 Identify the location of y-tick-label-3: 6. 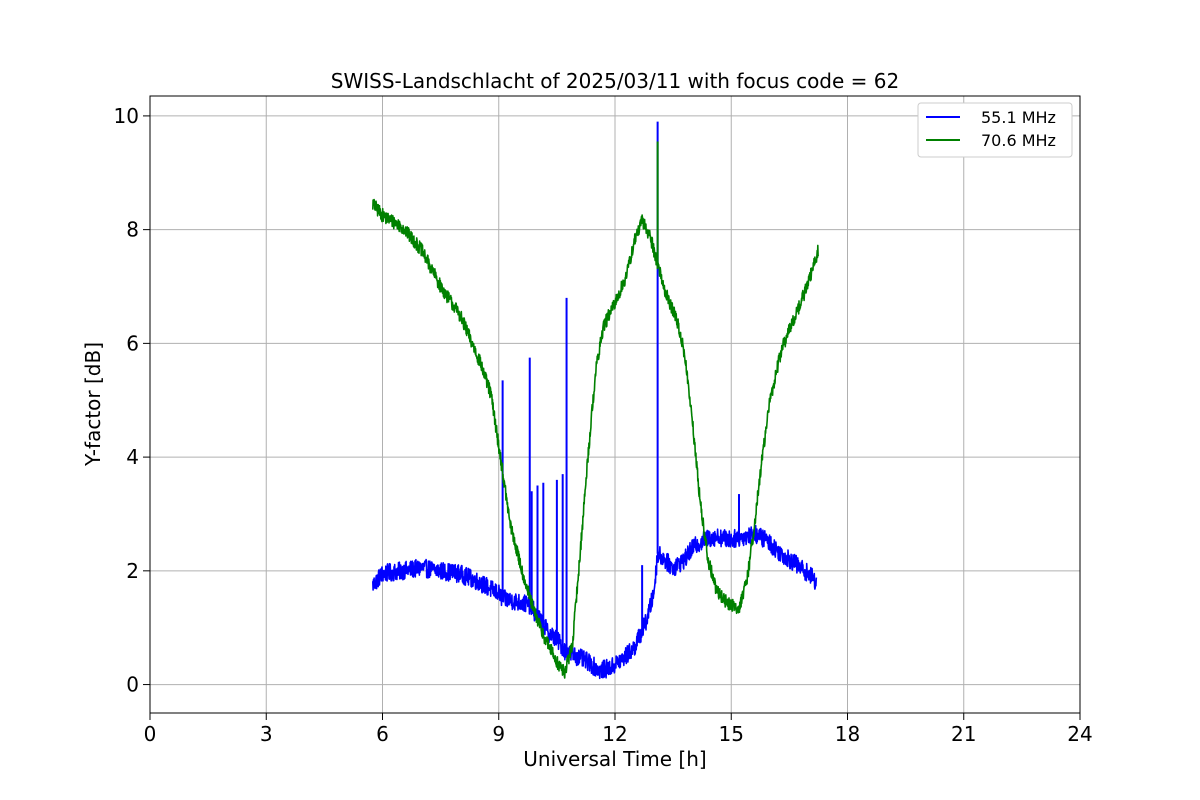
(132, 343).